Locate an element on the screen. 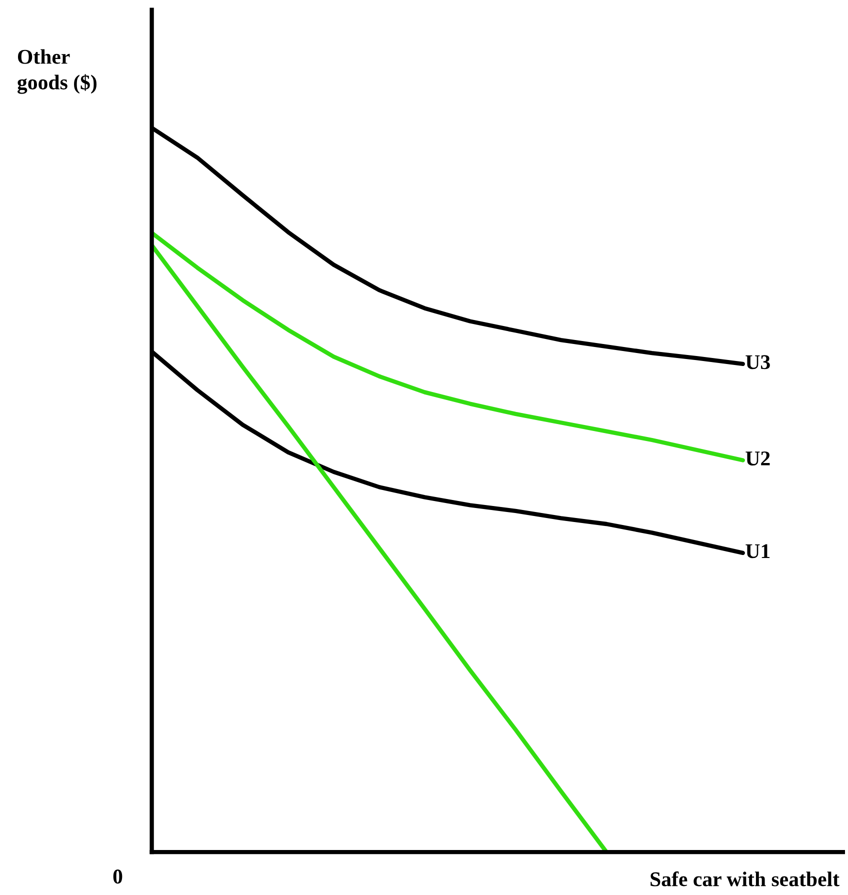  x-axis-title: Safe car with seatbelt is located at coordinates (745, 878).